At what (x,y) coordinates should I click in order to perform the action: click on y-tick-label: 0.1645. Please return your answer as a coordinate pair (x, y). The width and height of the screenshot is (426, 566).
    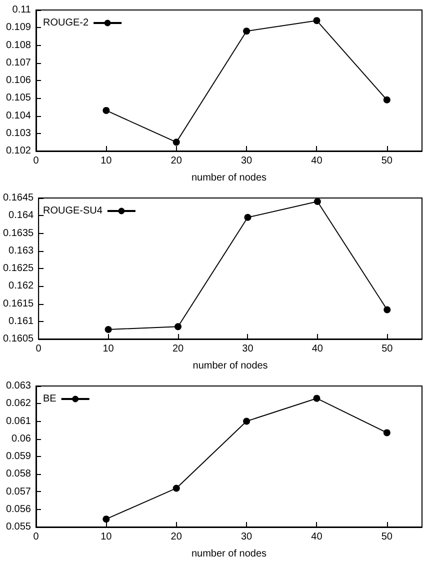
    Looking at the image, I should click on (18, 198).